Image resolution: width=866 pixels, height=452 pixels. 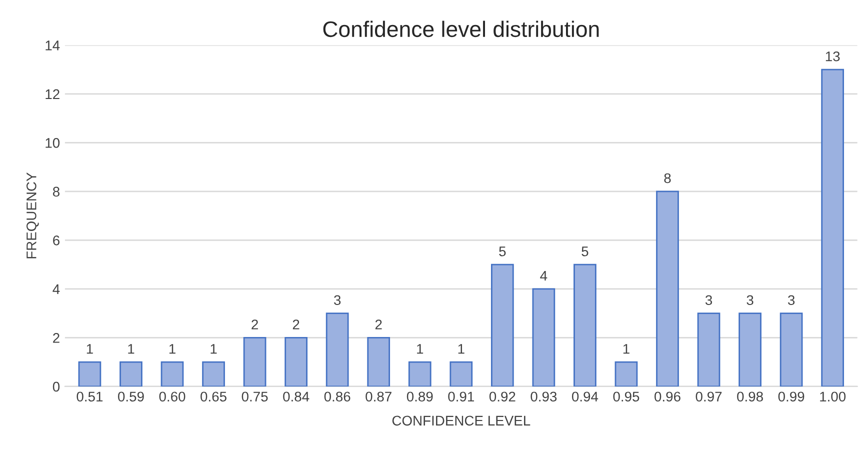 What do you see at coordinates (544, 275) in the screenshot?
I see `data-label: 4` at bounding box center [544, 275].